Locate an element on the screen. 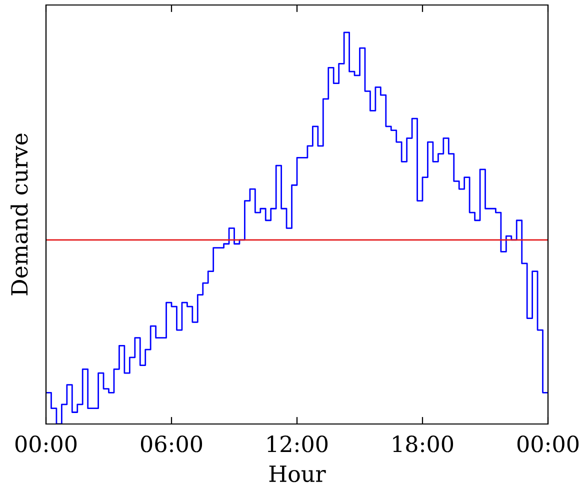  x-axis-title: Hour is located at coordinates (297, 474).